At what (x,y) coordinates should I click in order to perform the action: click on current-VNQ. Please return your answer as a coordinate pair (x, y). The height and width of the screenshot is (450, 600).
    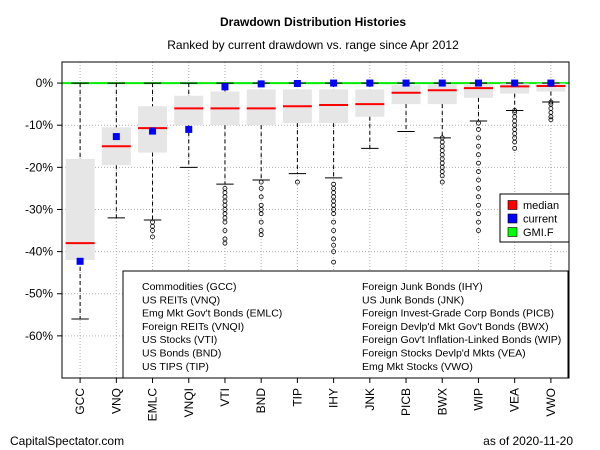
    Looking at the image, I should click on (116, 137).